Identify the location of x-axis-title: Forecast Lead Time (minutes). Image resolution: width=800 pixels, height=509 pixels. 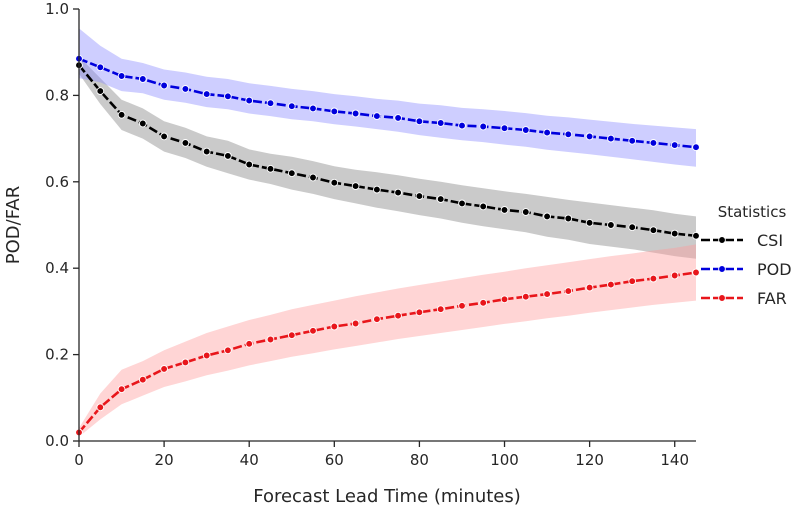
(387, 496).